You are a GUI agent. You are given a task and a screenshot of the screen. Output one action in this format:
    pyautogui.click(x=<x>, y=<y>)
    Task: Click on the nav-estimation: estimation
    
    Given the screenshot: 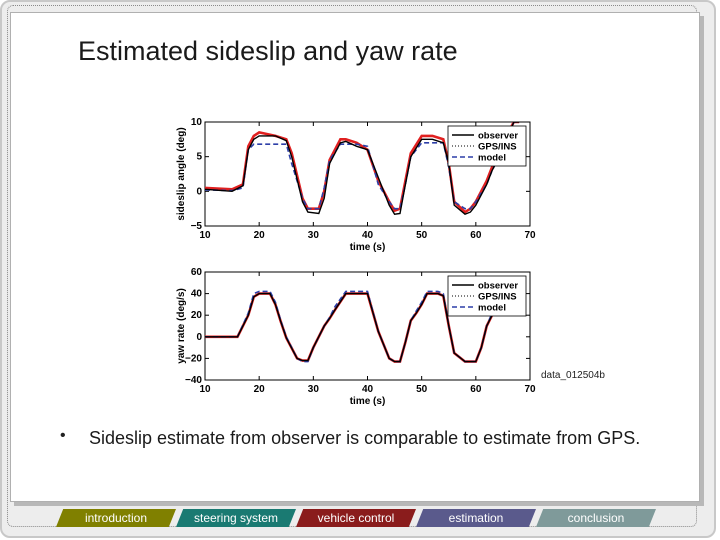 What is the action you would take?
    pyautogui.click(x=476, y=518)
    